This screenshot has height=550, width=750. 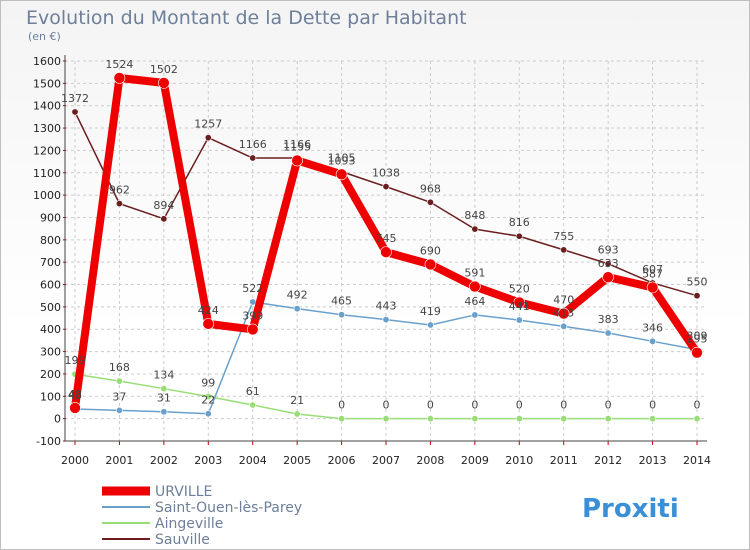 What do you see at coordinates (75, 98) in the screenshot?
I see `data-label: 1372` at bounding box center [75, 98].